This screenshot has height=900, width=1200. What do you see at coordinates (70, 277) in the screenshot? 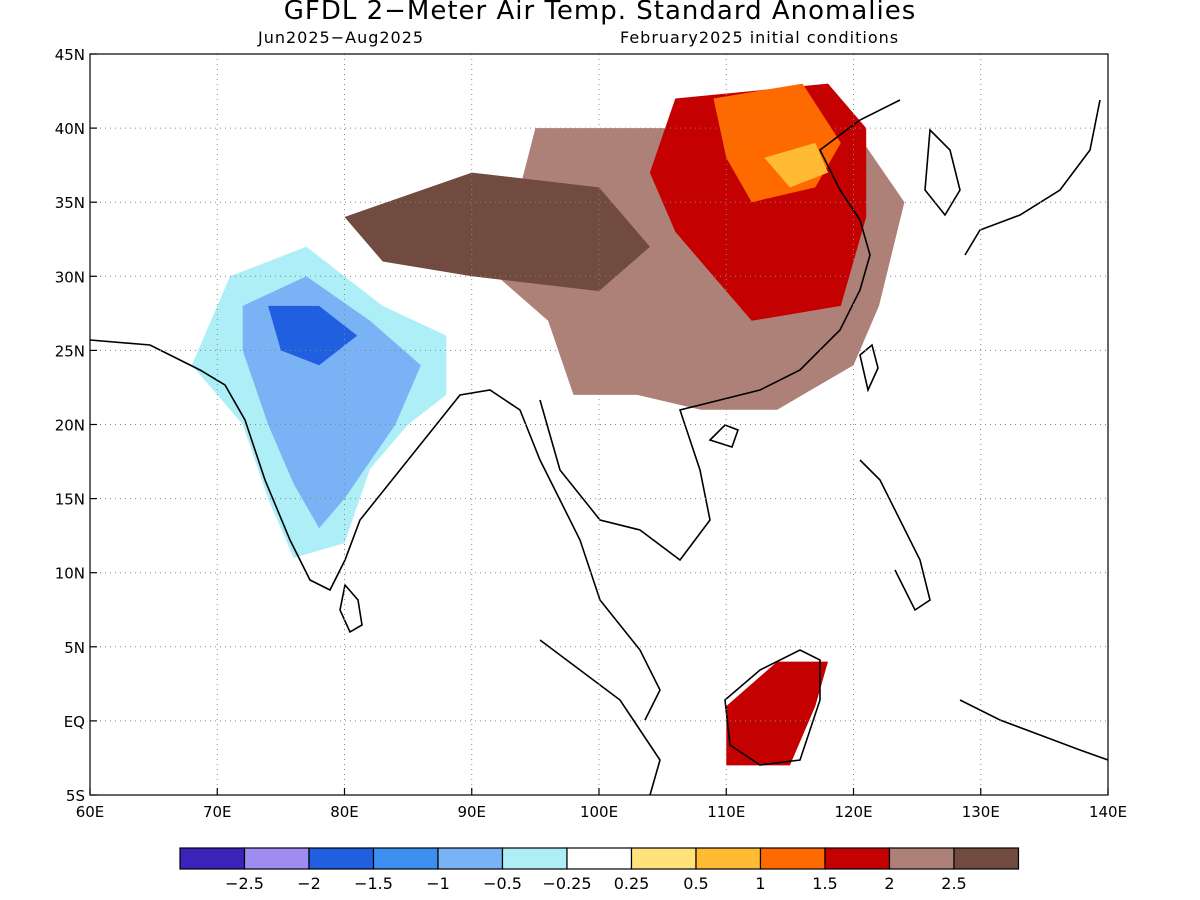
I see `lat-tick-label: 30N` at bounding box center [70, 277].